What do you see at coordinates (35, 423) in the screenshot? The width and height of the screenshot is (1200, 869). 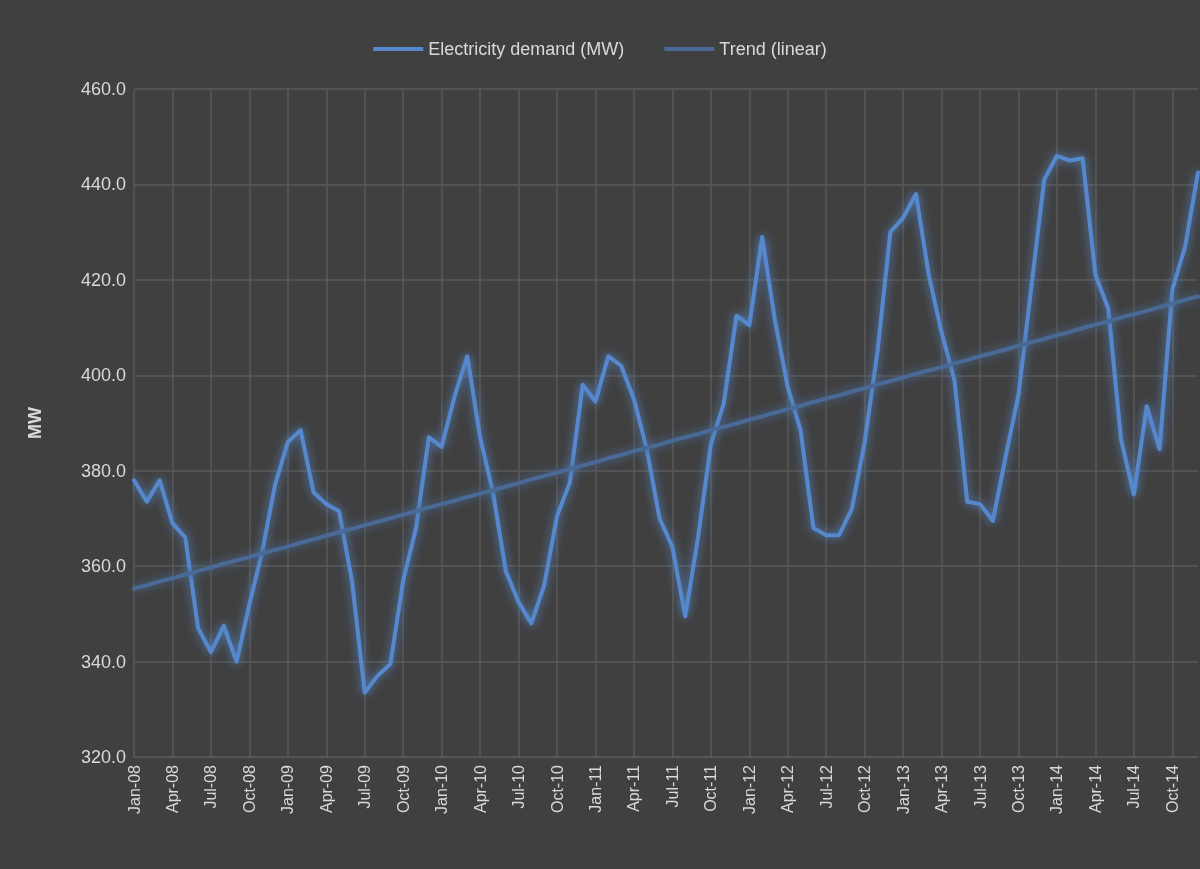 I see `y-axis-title: MW` at bounding box center [35, 423].